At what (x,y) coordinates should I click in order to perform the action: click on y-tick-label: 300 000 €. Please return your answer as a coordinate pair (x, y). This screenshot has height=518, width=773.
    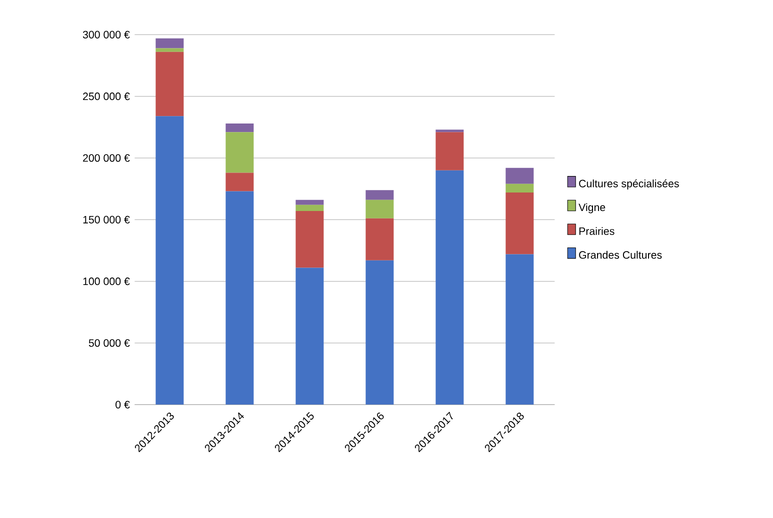
    Looking at the image, I should click on (106, 34).